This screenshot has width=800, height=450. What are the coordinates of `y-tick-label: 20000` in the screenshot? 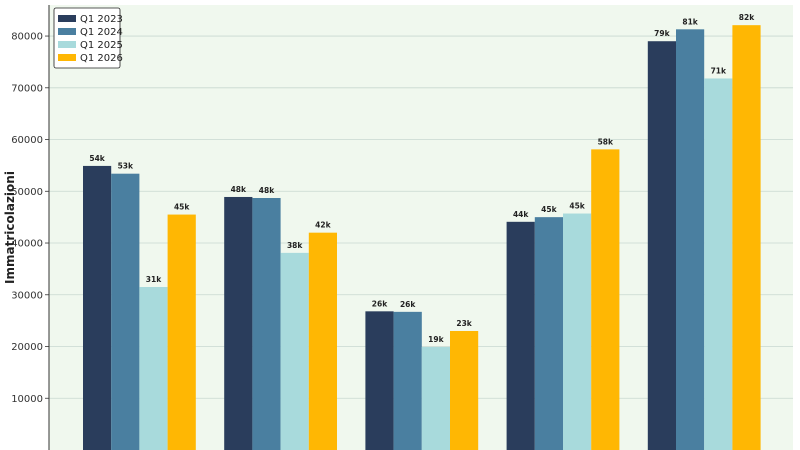 It's located at (27, 347).